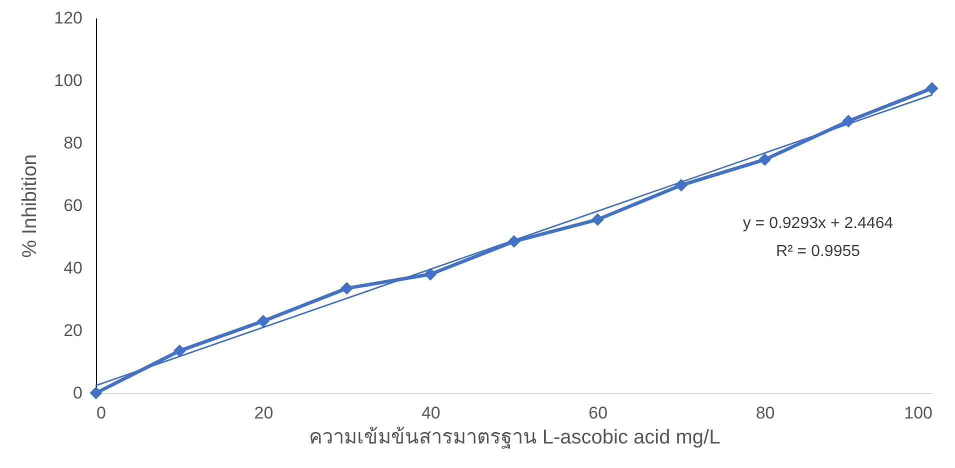  Describe the element at coordinates (918, 413) in the screenshot. I see `x-tick-label: 100` at that location.